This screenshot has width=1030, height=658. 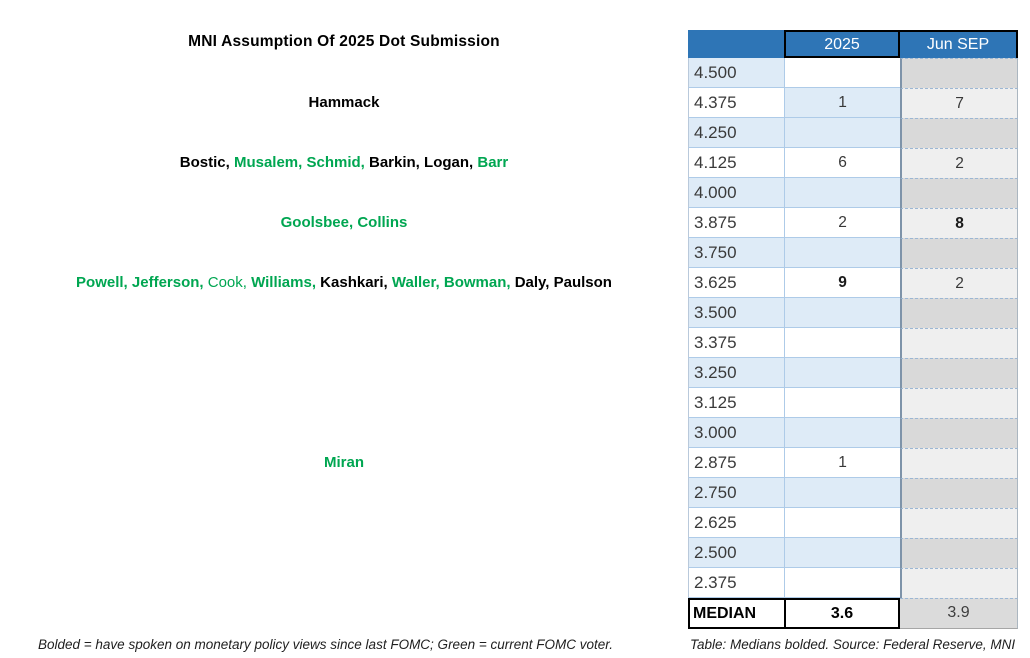 I want to click on page-title: MNI Assumption Of 2025 Dot Submission, so click(x=344, y=41).